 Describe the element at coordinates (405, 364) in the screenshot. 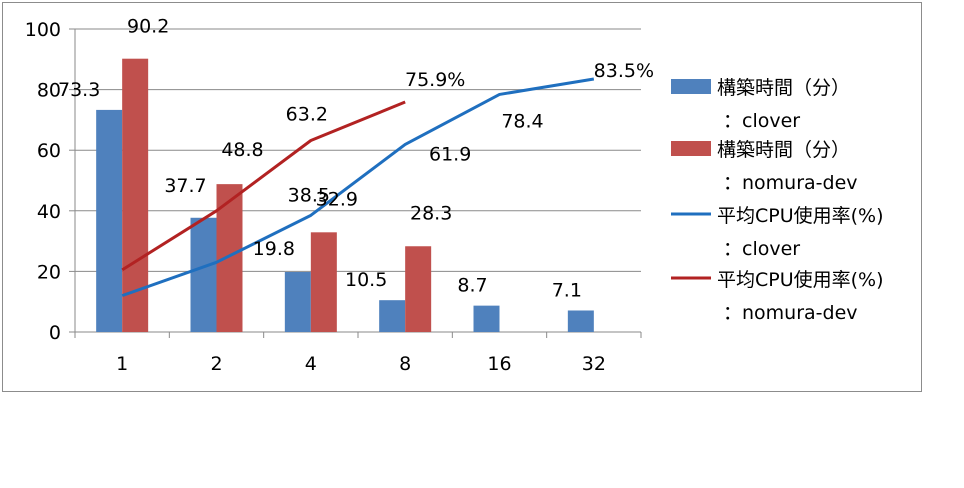

I see `x-tick-label: 8` at that location.